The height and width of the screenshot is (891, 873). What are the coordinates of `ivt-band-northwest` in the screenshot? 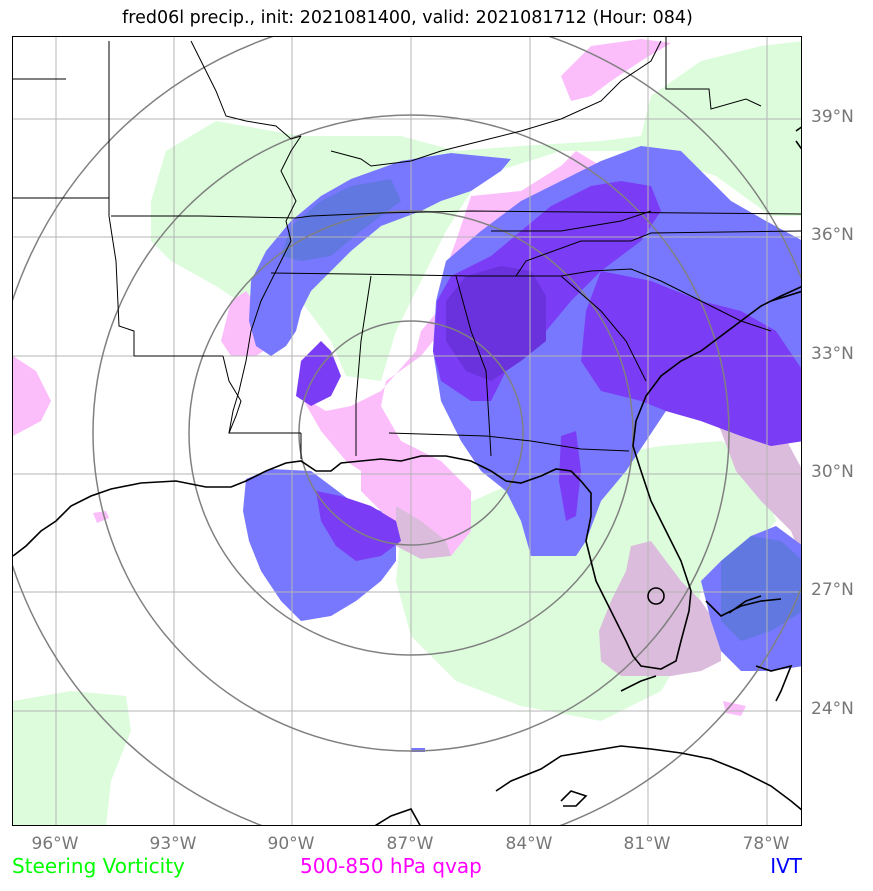 It's located at (380, 254).